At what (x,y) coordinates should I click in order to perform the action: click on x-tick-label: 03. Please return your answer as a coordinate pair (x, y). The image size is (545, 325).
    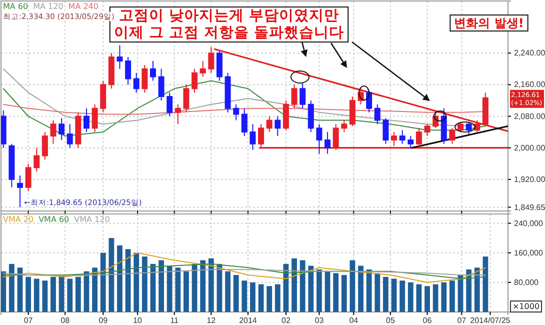
    Looking at the image, I should click on (319, 320).